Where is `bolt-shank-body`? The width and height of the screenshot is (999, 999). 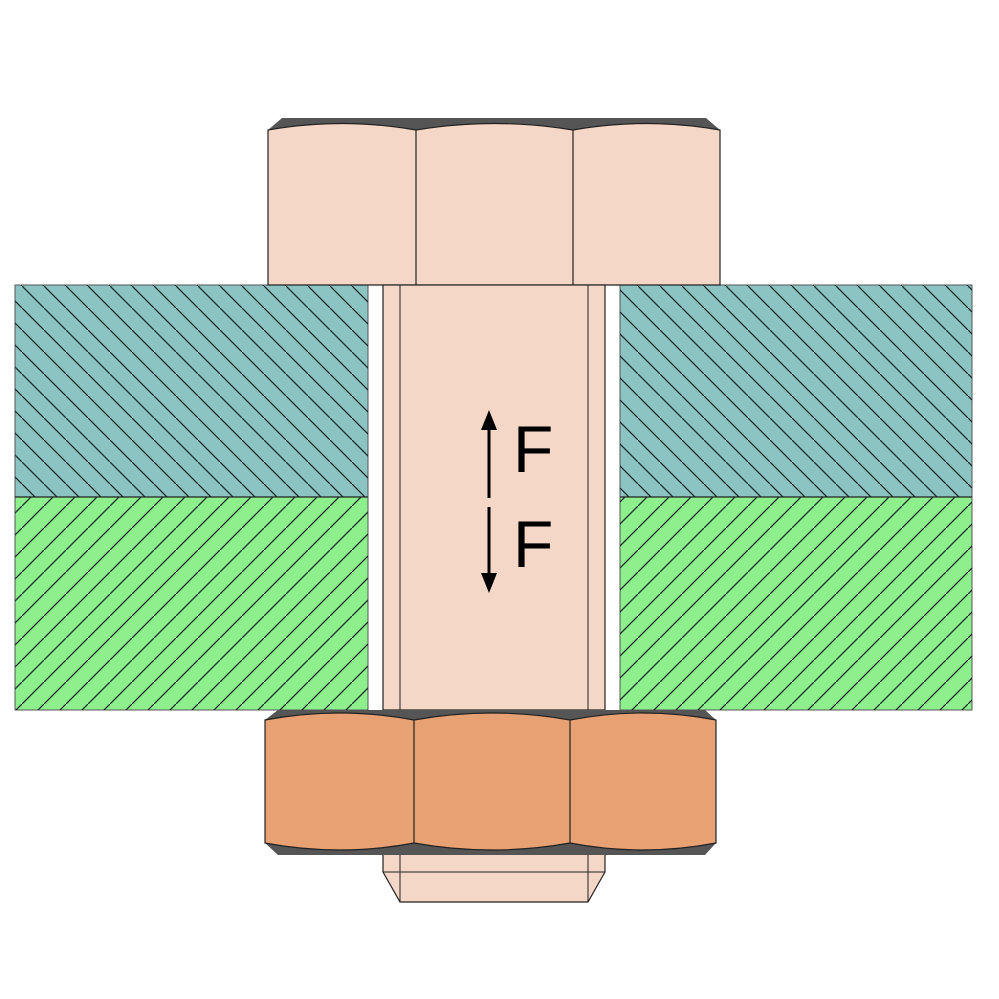 bolt-shank-body is located at coordinates (494, 497).